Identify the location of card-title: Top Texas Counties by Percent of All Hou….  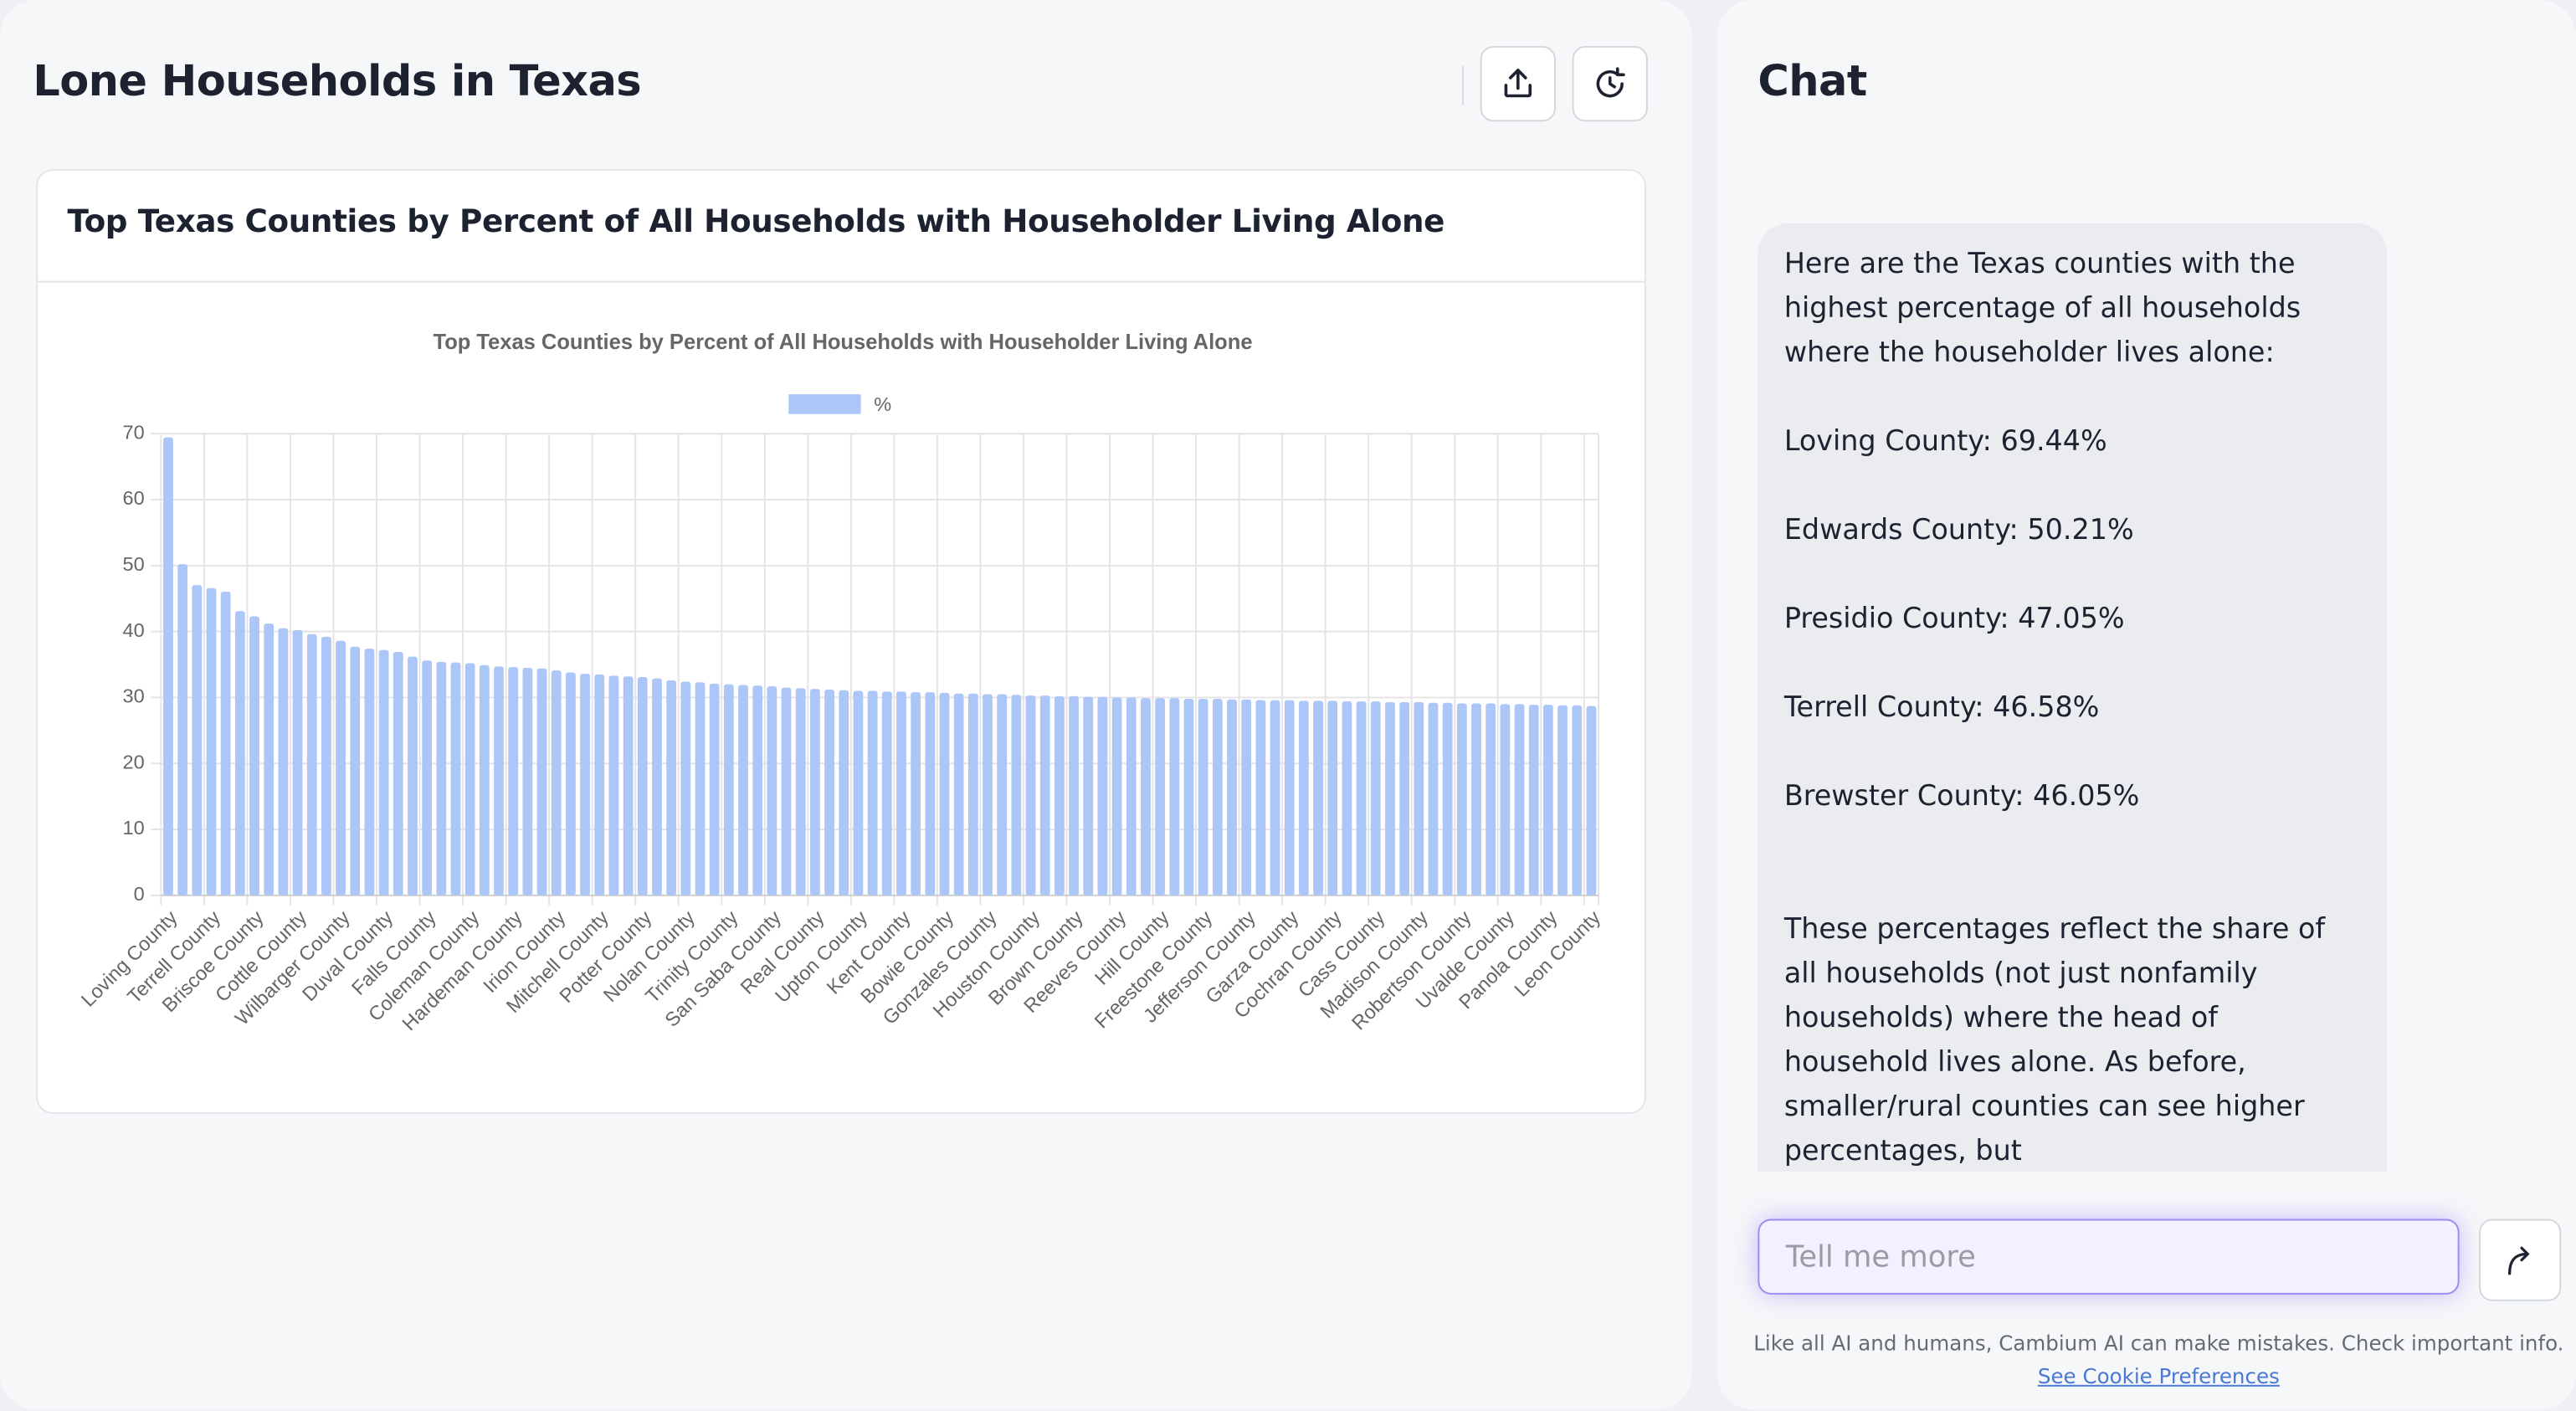
(756, 222).